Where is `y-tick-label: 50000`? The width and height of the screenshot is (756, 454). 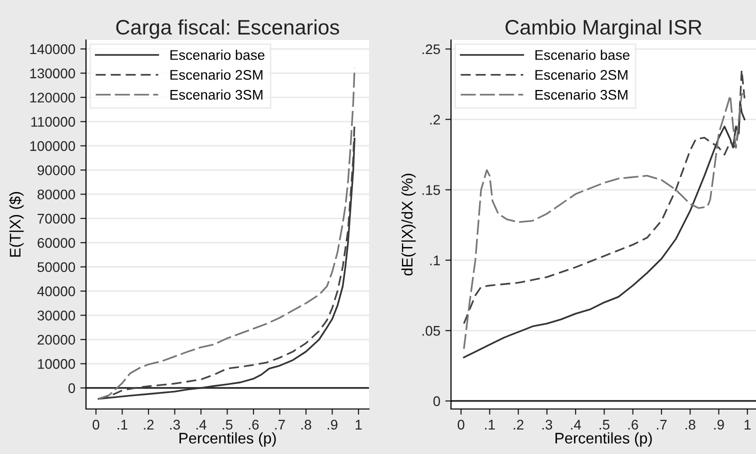
y-tick-label: 50000 is located at coordinates (57, 267).